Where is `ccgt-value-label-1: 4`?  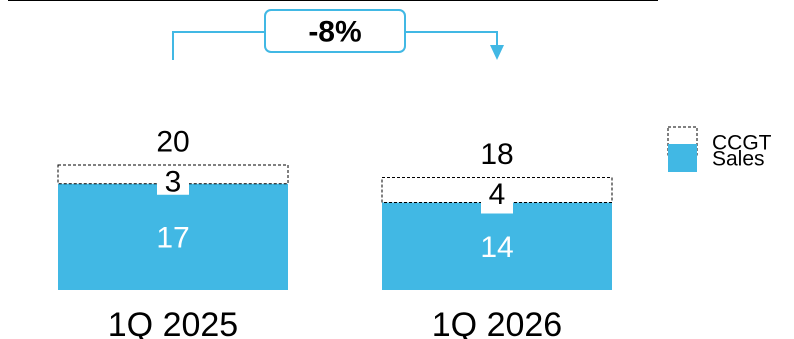 ccgt-value-label-1: 4 is located at coordinates (497, 194).